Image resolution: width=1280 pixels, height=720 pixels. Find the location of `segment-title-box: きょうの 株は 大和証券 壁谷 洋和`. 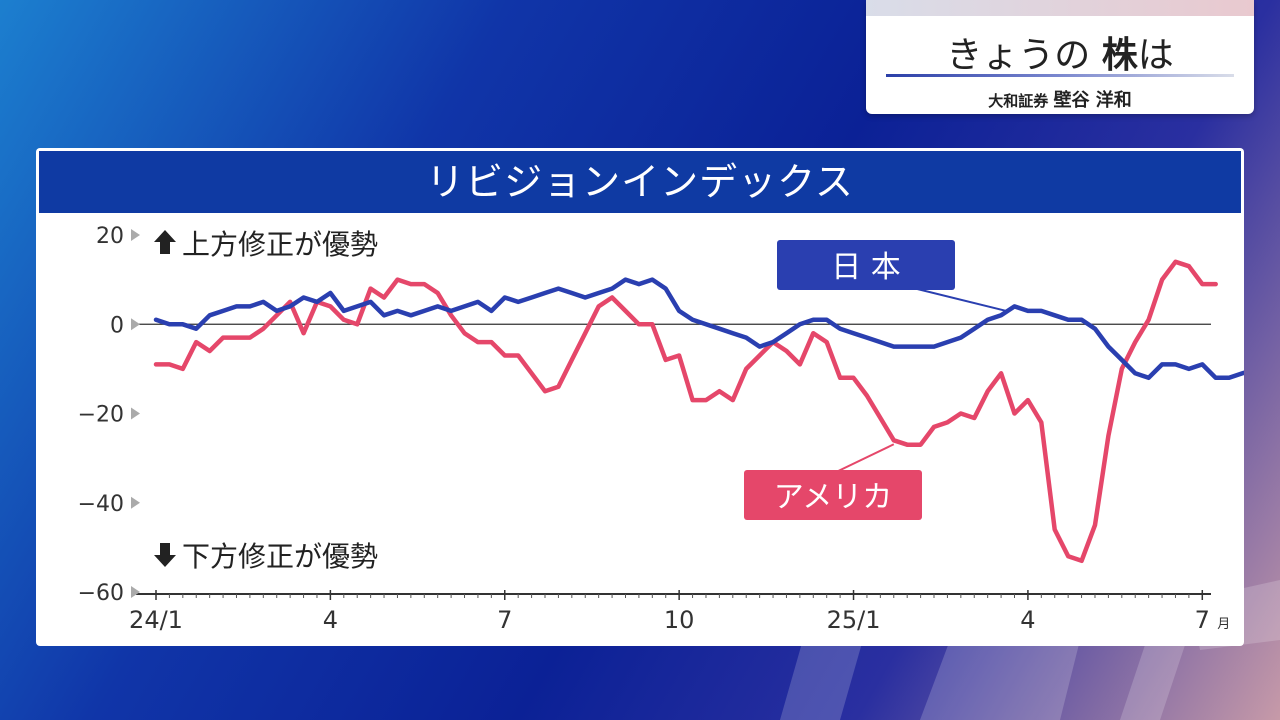

segment-title-box: きょうの 株は 大和証券 壁谷 洋和 is located at coordinates (1060, 57).